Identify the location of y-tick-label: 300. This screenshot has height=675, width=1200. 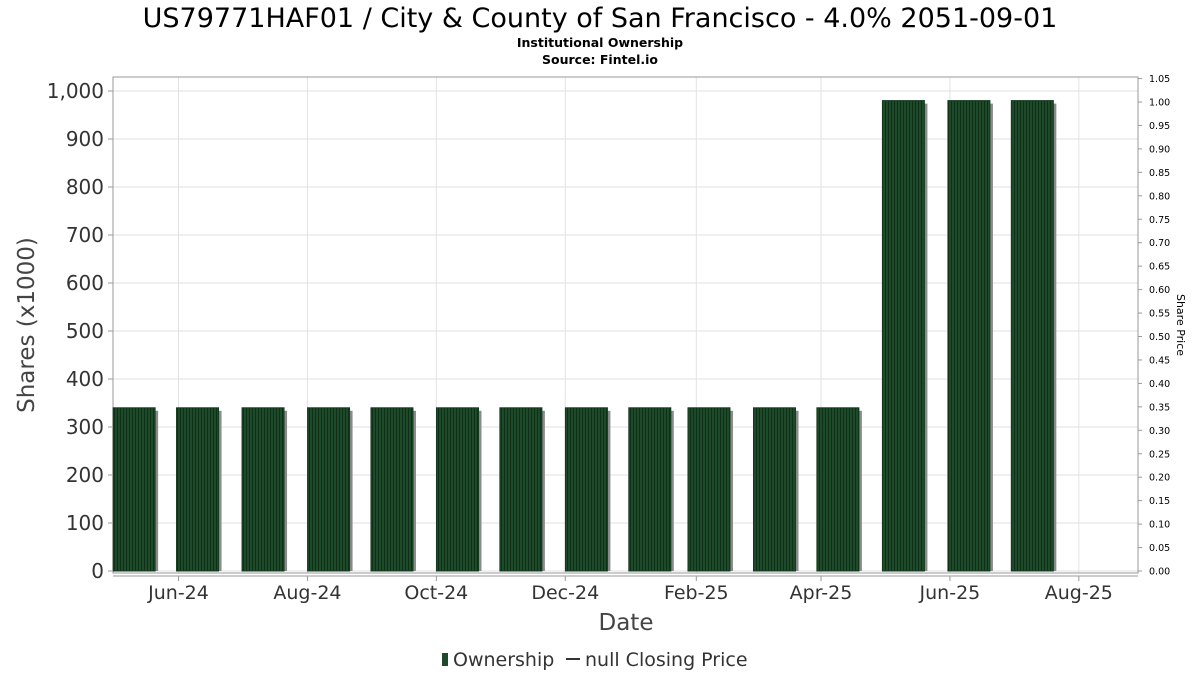
(85, 427).